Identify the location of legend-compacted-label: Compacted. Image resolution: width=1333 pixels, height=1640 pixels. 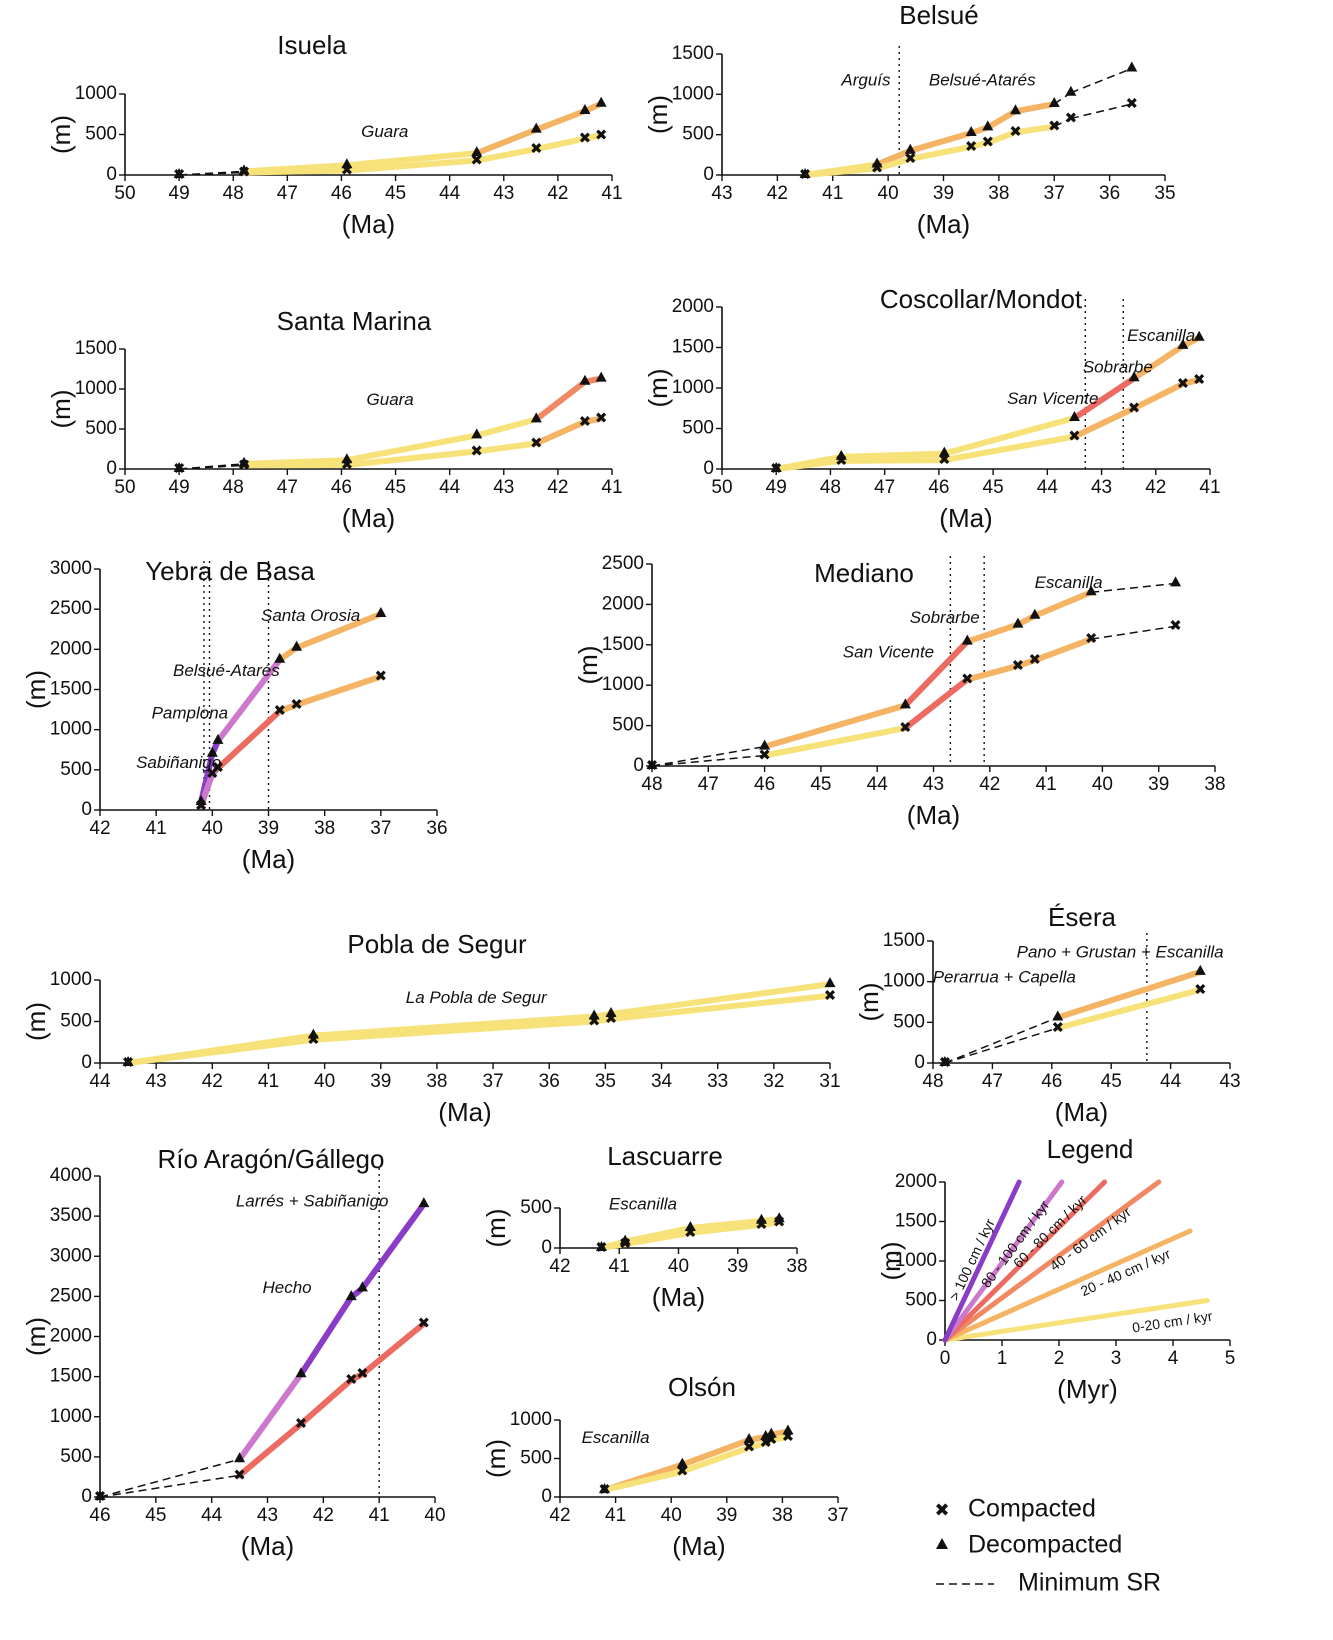
(1032, 1509).